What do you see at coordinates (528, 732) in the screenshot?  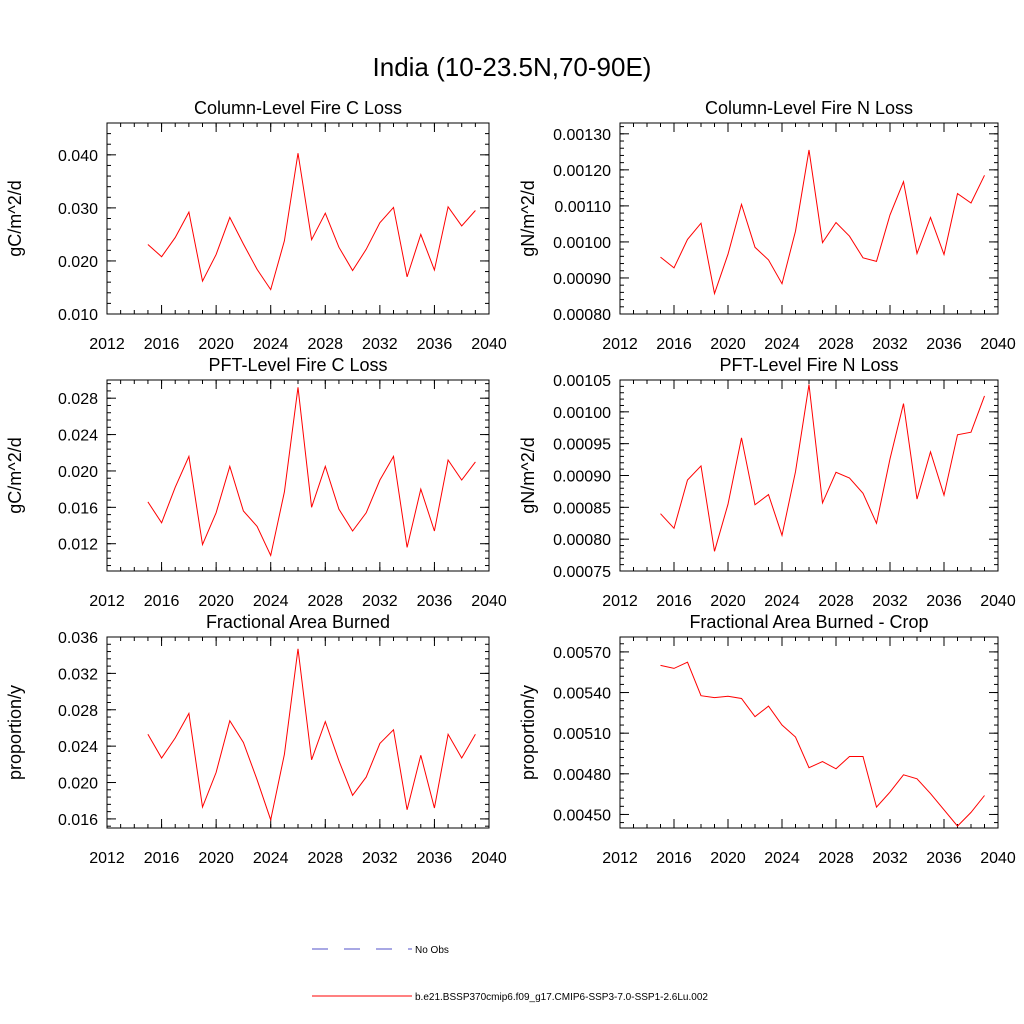 I see `y-axis-label: proportion/y` at bounding box center [528, 732].